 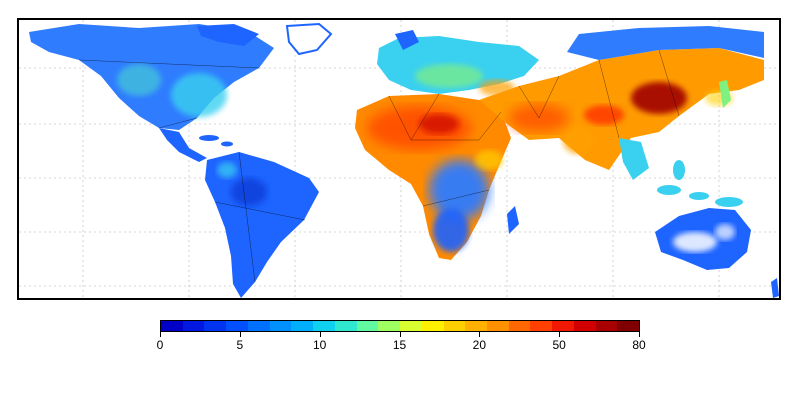 I want to click on continent-europe, so click(x=458, y=63).